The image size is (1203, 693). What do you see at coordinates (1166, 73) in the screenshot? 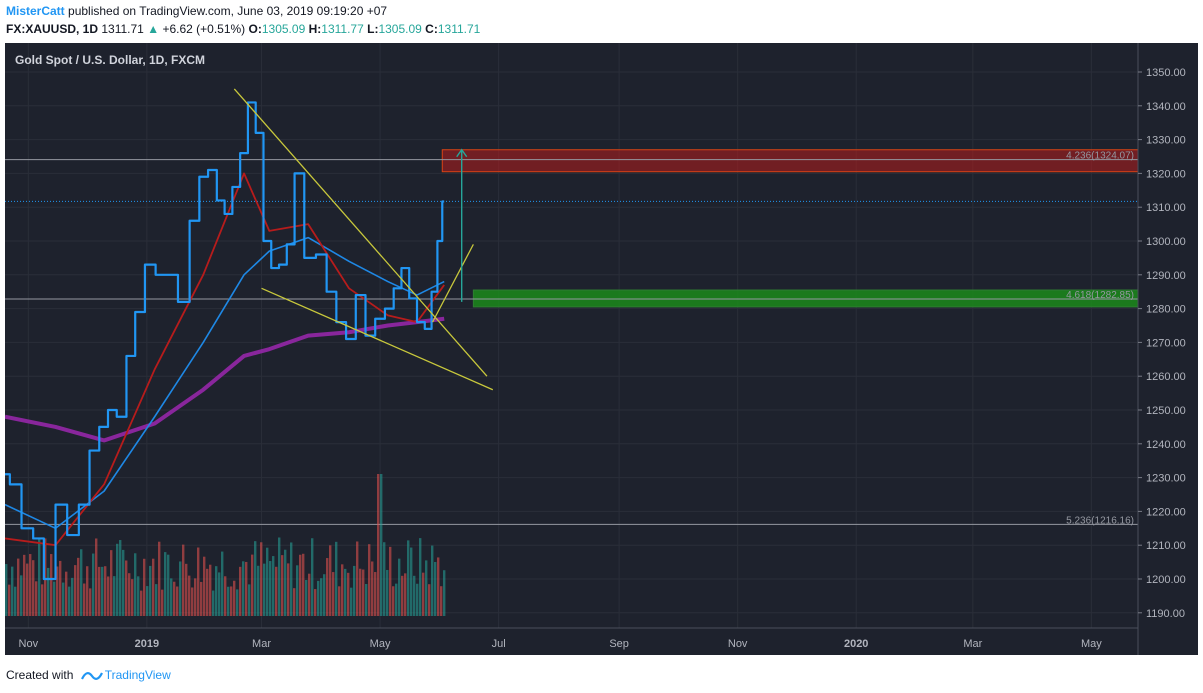
I see `y-tick-label: 1350.00` at bounding box center [1166, 73].